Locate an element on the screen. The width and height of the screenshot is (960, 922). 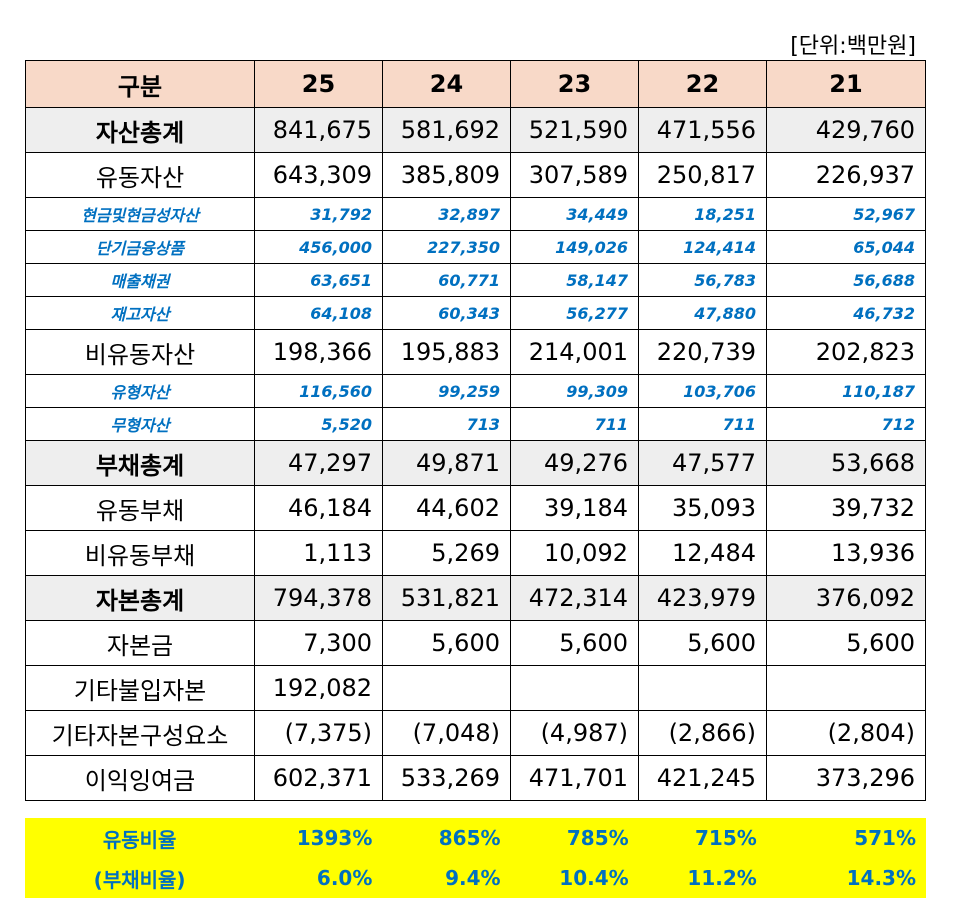
table-row: 유동부채 46,184 44,602 39,184 35,093 39,732 is located at coordinates (475, 508).